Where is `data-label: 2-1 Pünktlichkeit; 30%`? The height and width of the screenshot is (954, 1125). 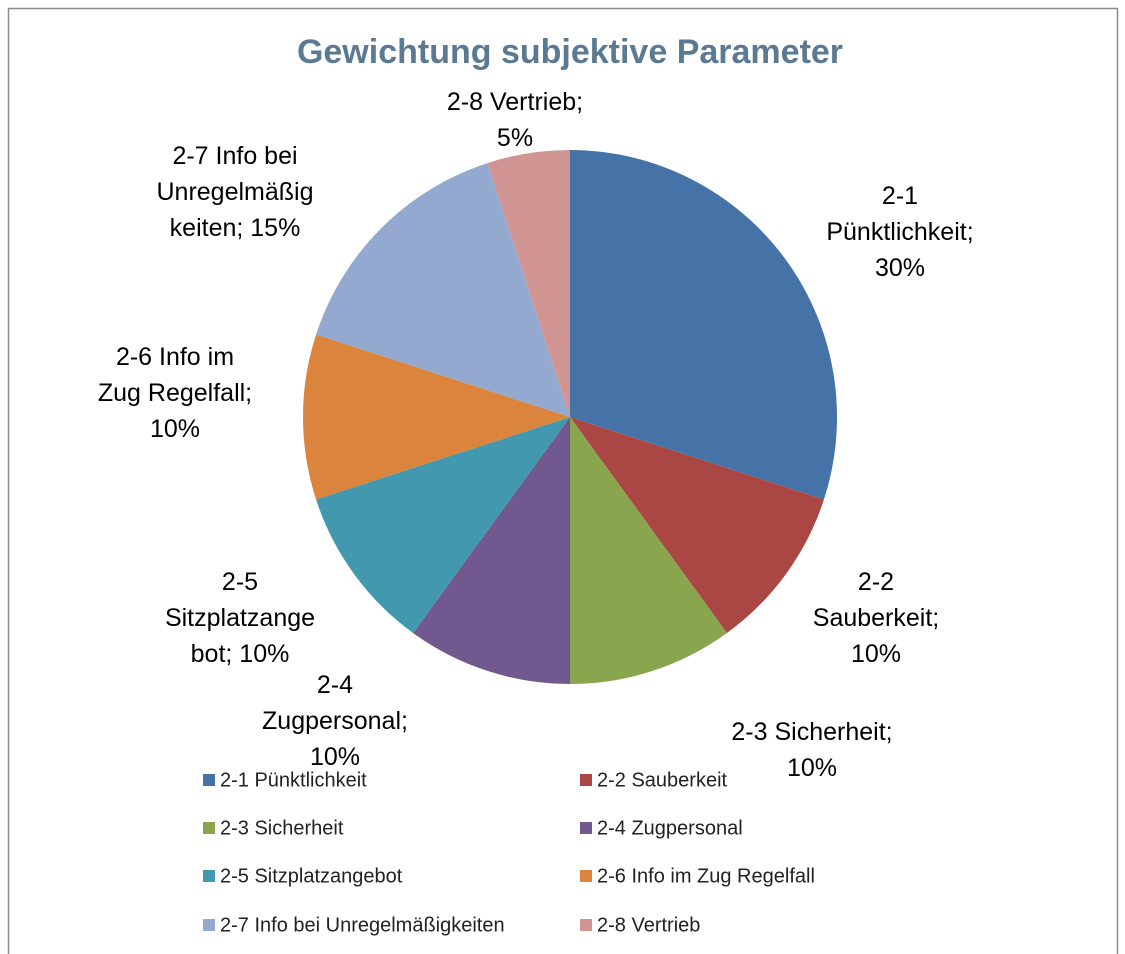
data-label: 2-1 Pünktlichkeit; 30% is located at coordinates (899, 232).